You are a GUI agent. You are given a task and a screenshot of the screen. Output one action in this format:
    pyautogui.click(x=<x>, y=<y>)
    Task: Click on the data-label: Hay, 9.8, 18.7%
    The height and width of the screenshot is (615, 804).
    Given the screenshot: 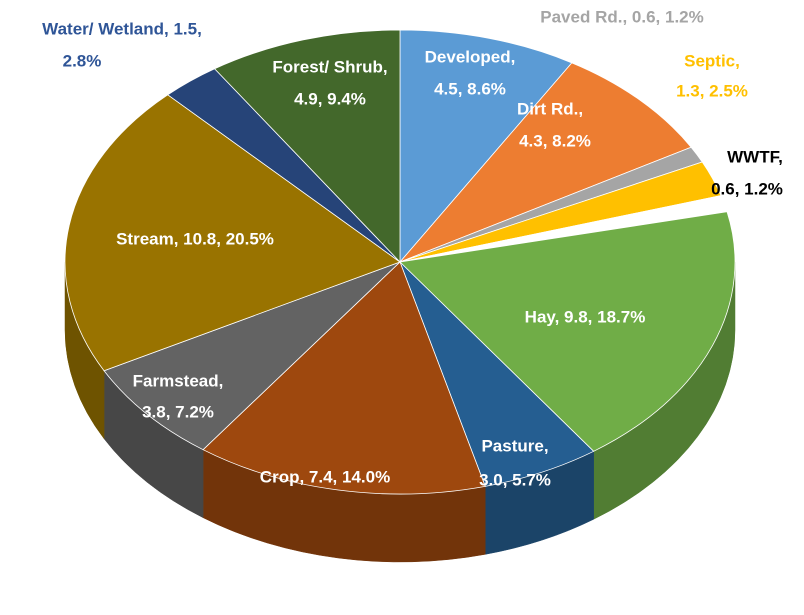 What is the action you would take?
    pyautogui.click(x=585, y=316)
    